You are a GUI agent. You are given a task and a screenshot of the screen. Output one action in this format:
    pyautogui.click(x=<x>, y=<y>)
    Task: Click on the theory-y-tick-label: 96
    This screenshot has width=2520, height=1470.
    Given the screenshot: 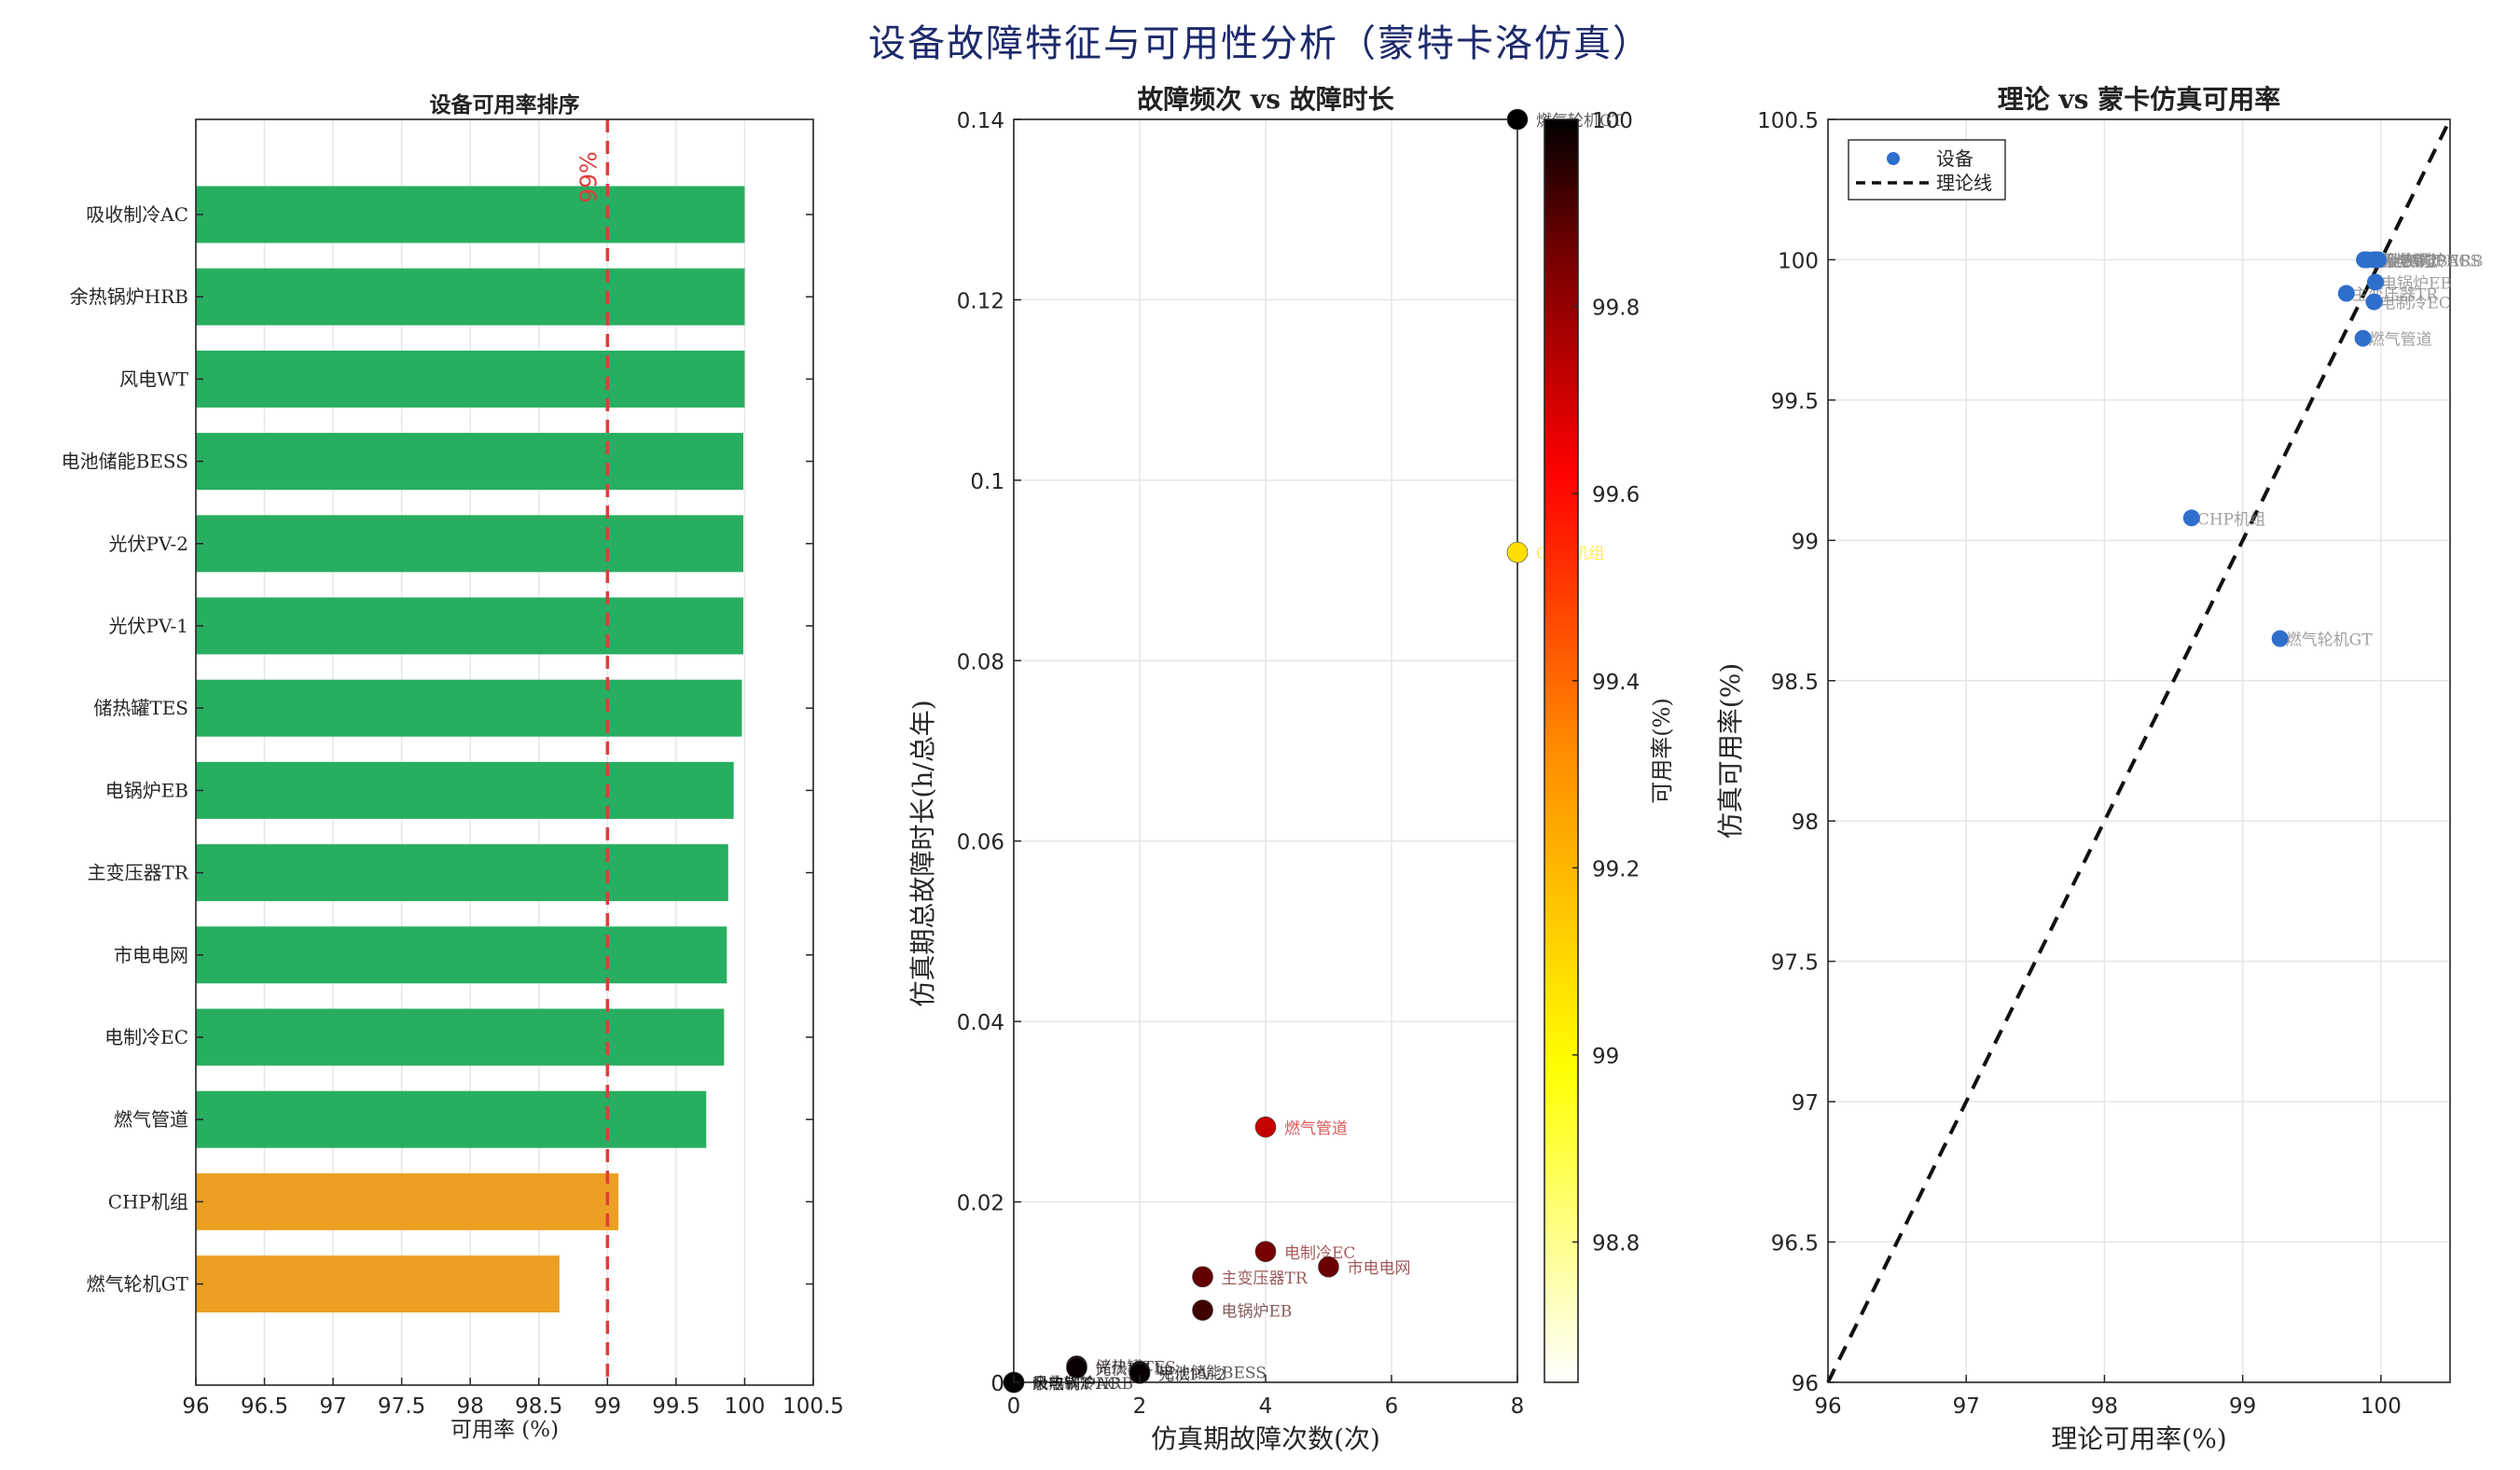 What is the action you would take?
    pyautogui.click(x=1805, y=1384)
    